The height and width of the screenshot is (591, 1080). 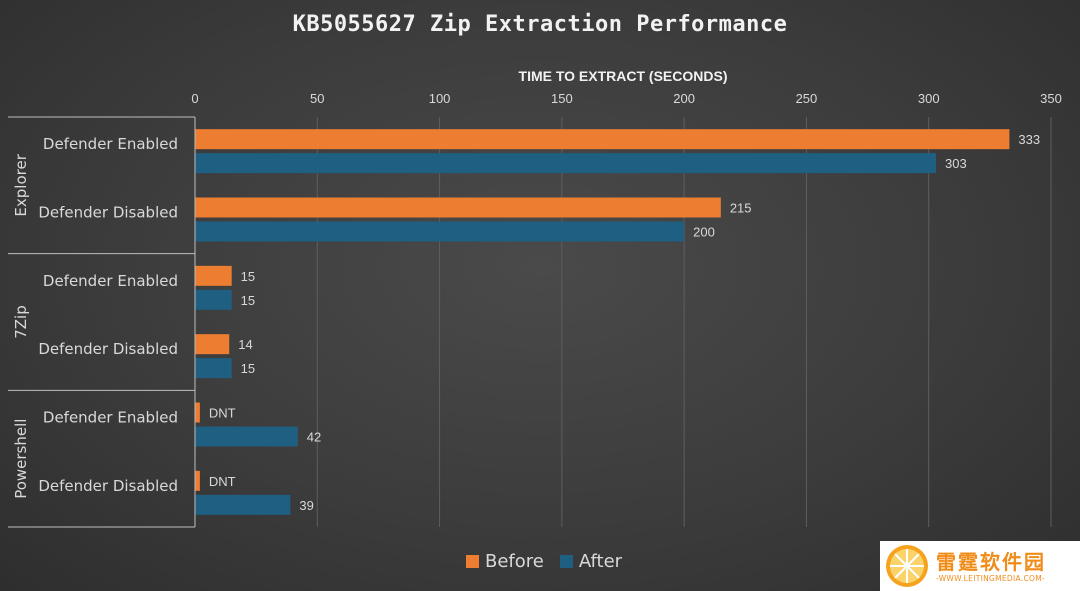 I want to click on watermark-url: -WWW.LEITINGMEDIA.COM-, so click(x=991, y=578).